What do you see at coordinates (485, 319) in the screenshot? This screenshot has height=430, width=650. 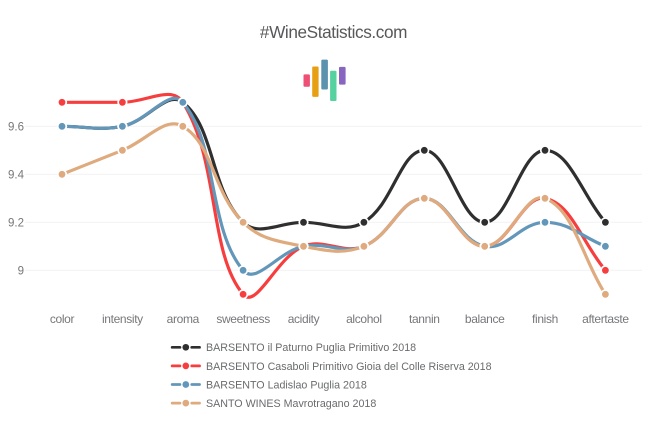 I see `svg-text: balance` at bounding box center [485, 319].